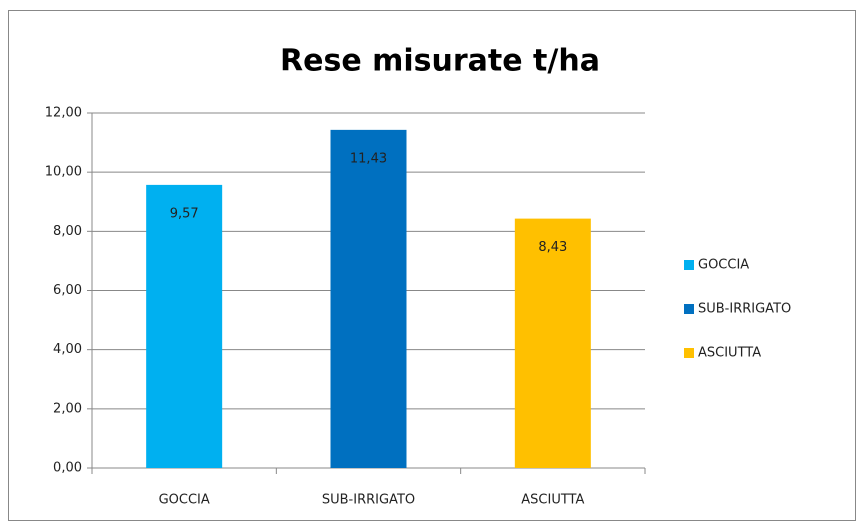 The image size is (864, 524). What do you see at coordinates (67, 408) in the screenshot?
I see `y-tick-label: 2,00` at bounding box center [67, 408].